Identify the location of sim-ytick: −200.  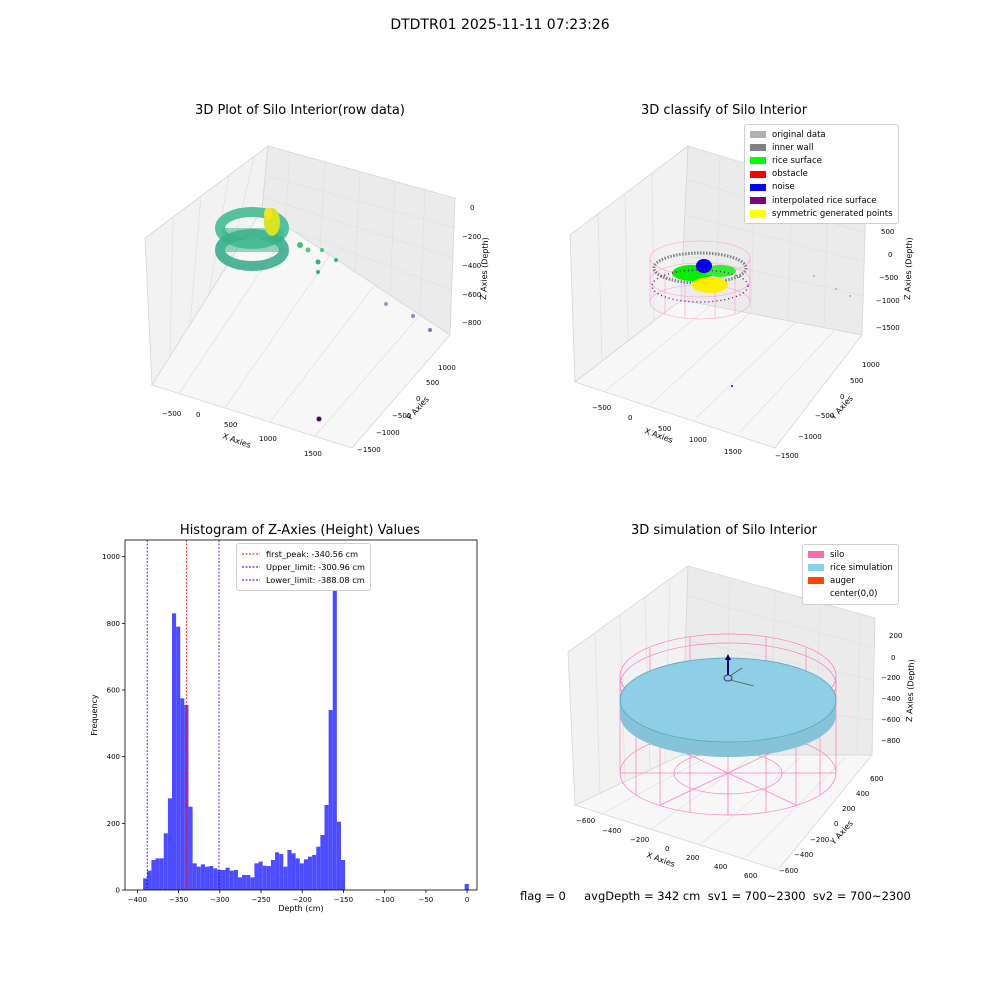
(819, 840).